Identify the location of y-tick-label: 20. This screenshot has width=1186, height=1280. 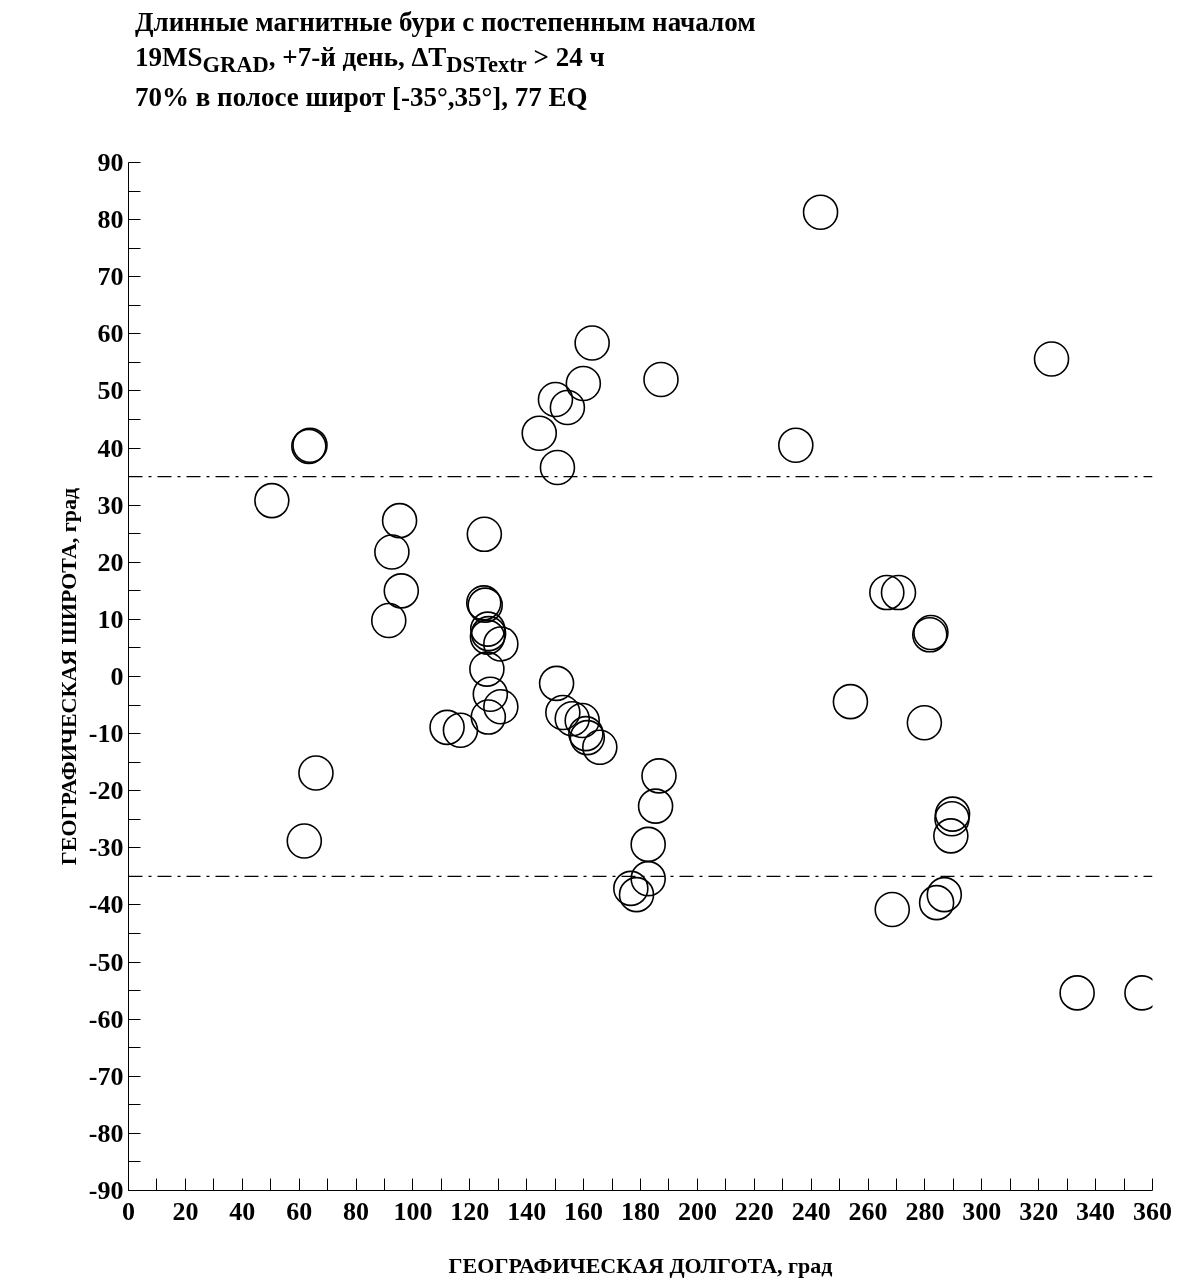
(110, 562).